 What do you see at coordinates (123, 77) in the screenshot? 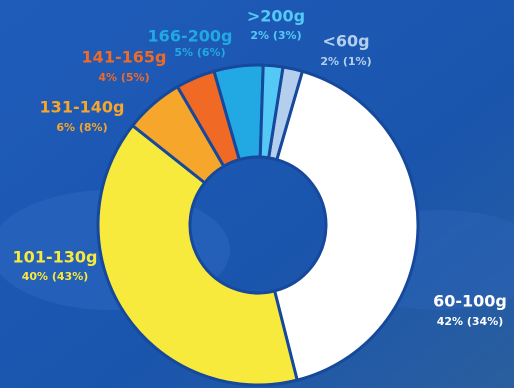
I see `value-label: 4% (5%)` at bounding box center [123, 77].